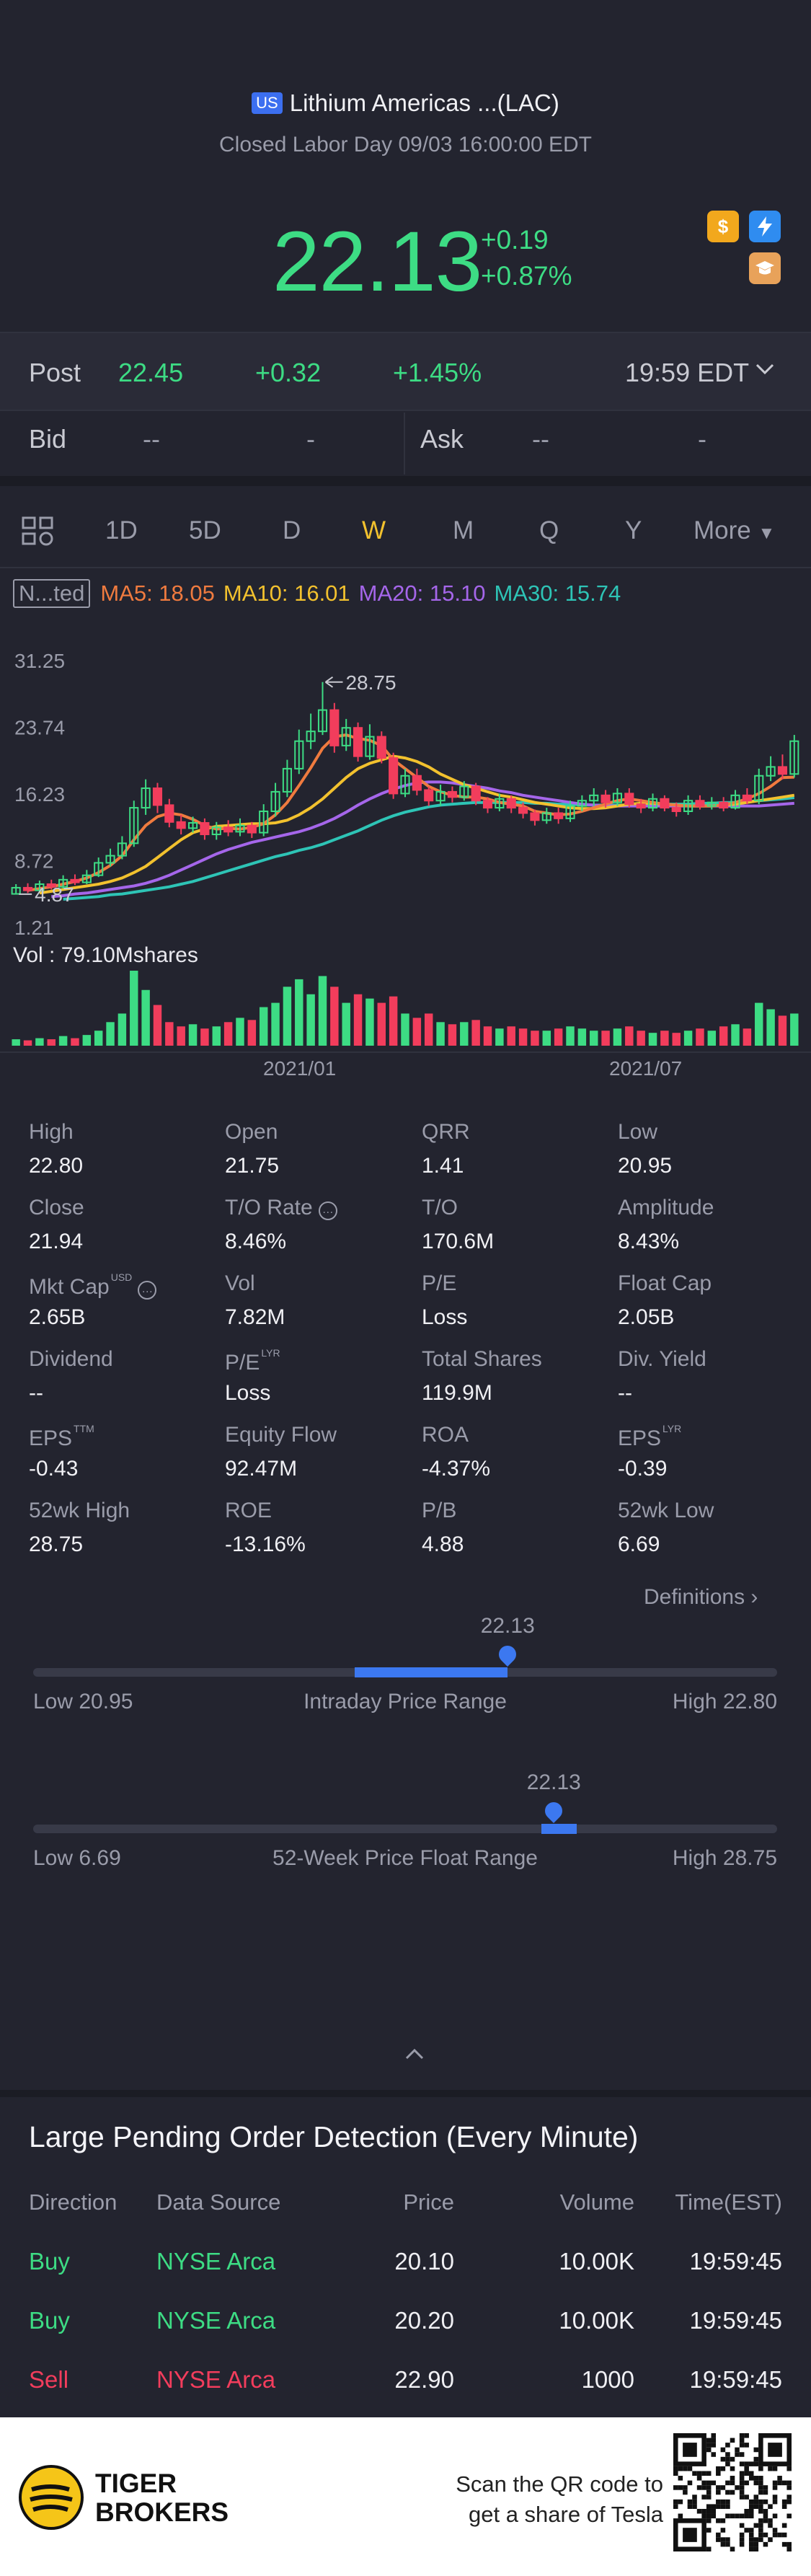 This screenshot has width=811, height=2576. Describe the element at coordinates (646, 1317) in the screenshot. I see `stat-value: 2.05B` at that location.